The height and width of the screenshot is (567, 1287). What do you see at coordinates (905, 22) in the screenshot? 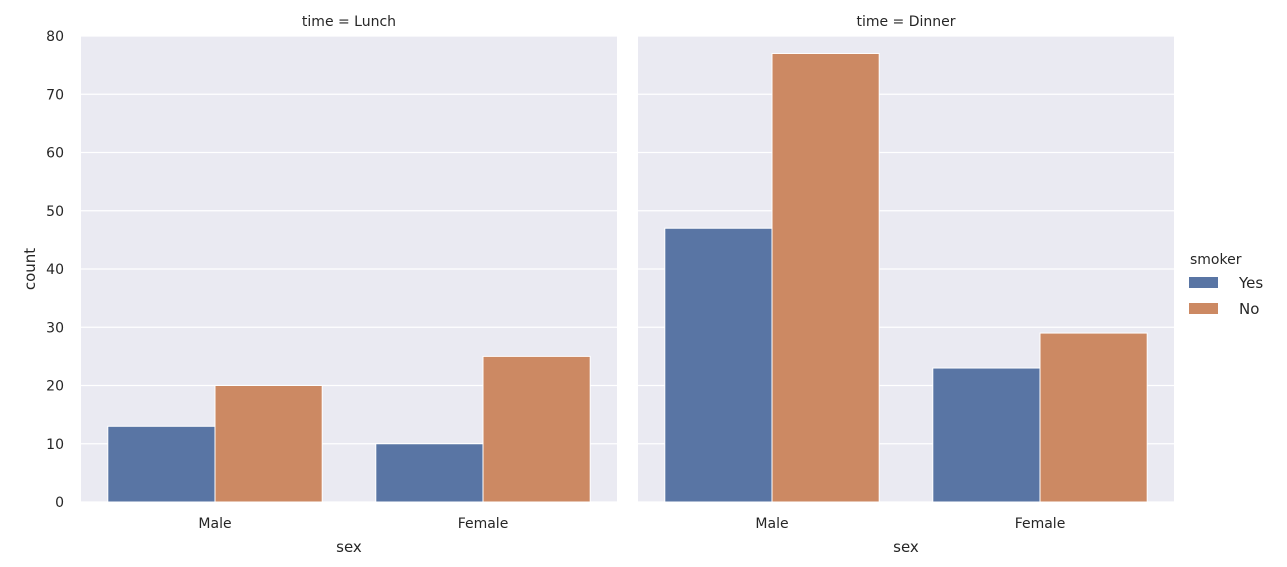
I see `facet-title: time = Dinner` at bounding box center [905, 22].